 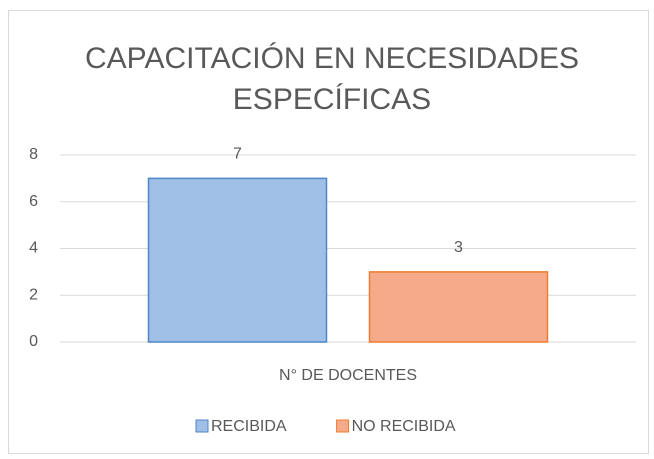 I want to click on y-tick-label: 4, so click(x=33, y=248).